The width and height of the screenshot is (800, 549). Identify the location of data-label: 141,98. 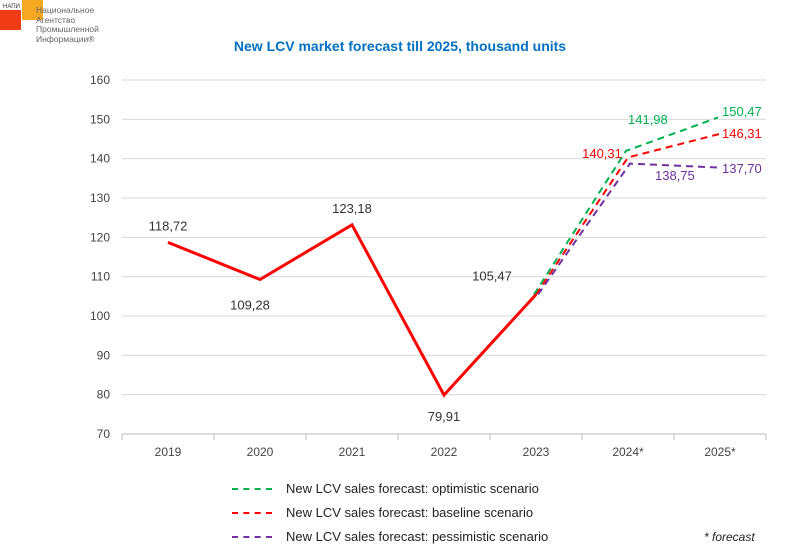
(648, 119).